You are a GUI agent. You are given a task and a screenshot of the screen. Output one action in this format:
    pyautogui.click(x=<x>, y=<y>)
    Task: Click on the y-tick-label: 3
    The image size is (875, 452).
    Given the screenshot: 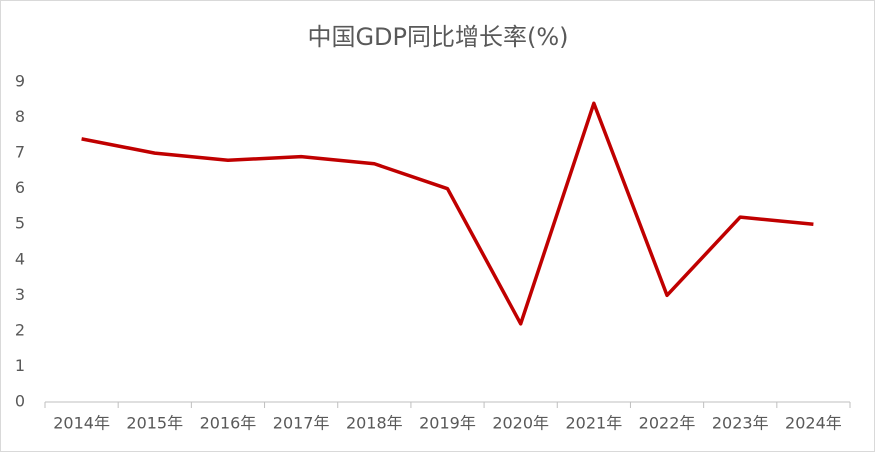 What is the action you would take?
    pyautogui.click(x=20, y=294)
    